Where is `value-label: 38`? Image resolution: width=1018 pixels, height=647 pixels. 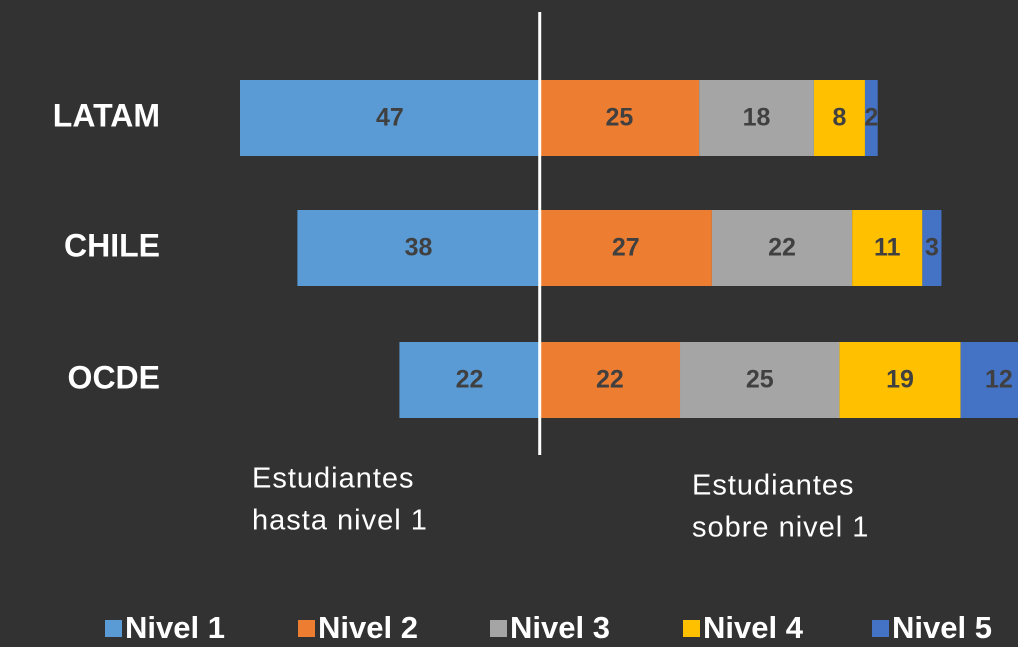 value-label: 38 is located at coordinates (419, 248).